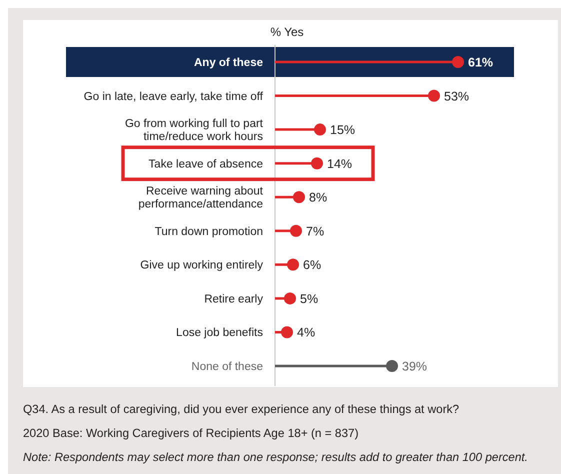 The width and height of the screenshot is (561, 474). Describe the element at coordinates (275, 457) in the screenshot. I see `text: Note: Respondents may select more than one response; results add to greater than 100 percent.` at that location.